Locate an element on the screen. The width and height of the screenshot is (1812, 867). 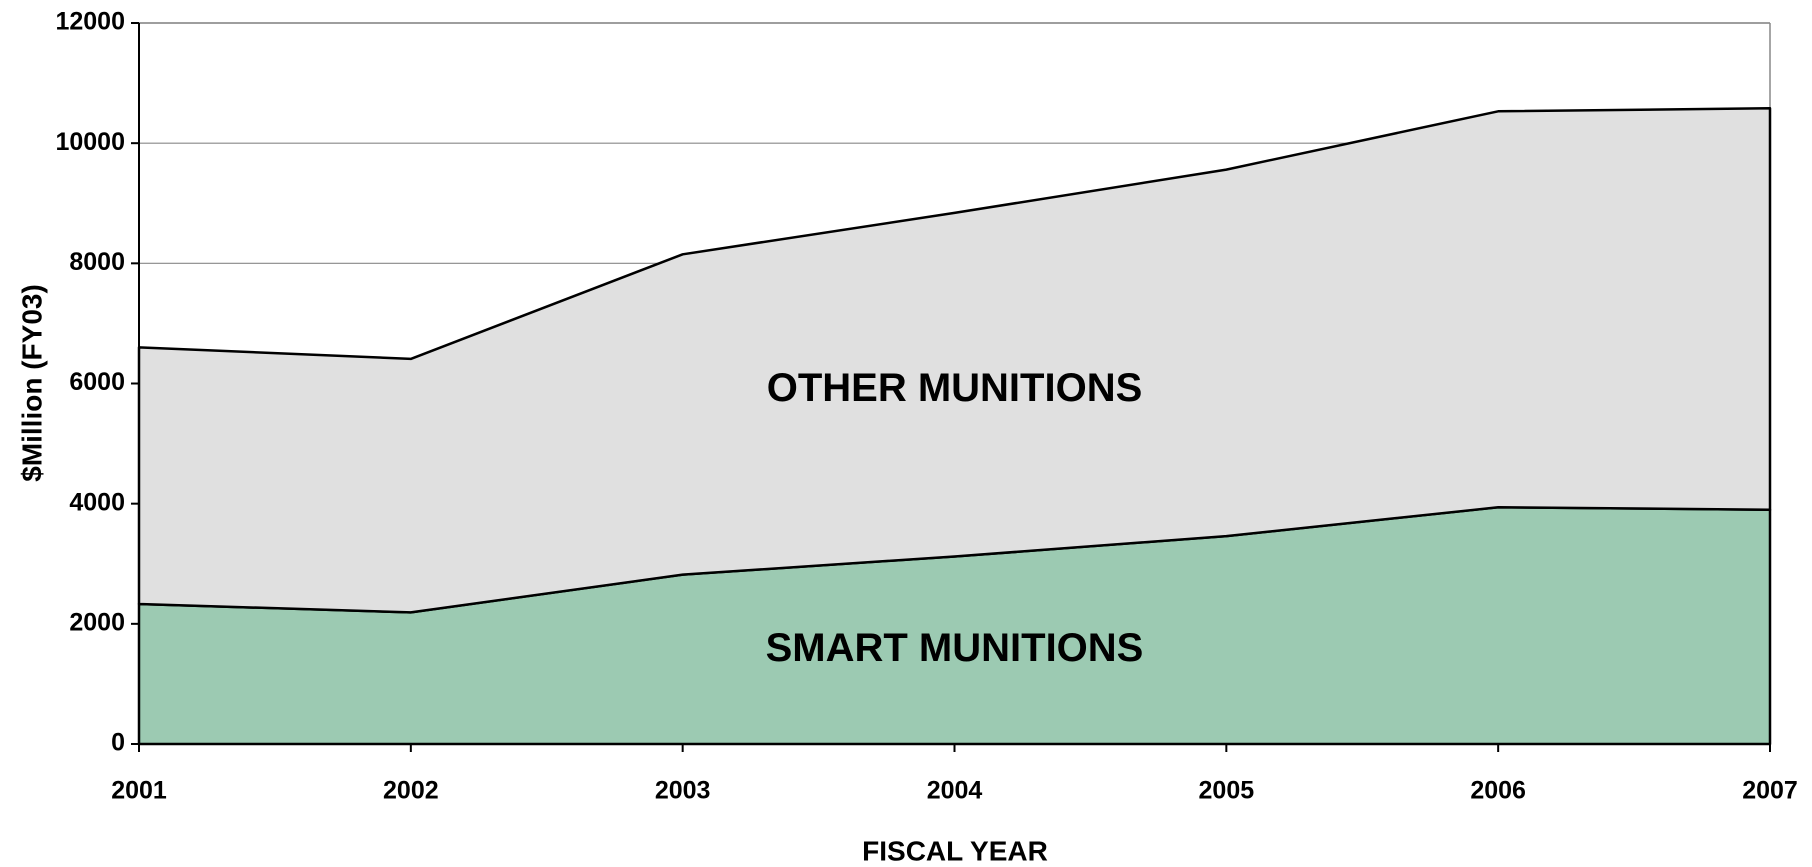
area-label: OTHER MUNITIONS is located at coordinates (955, 388).